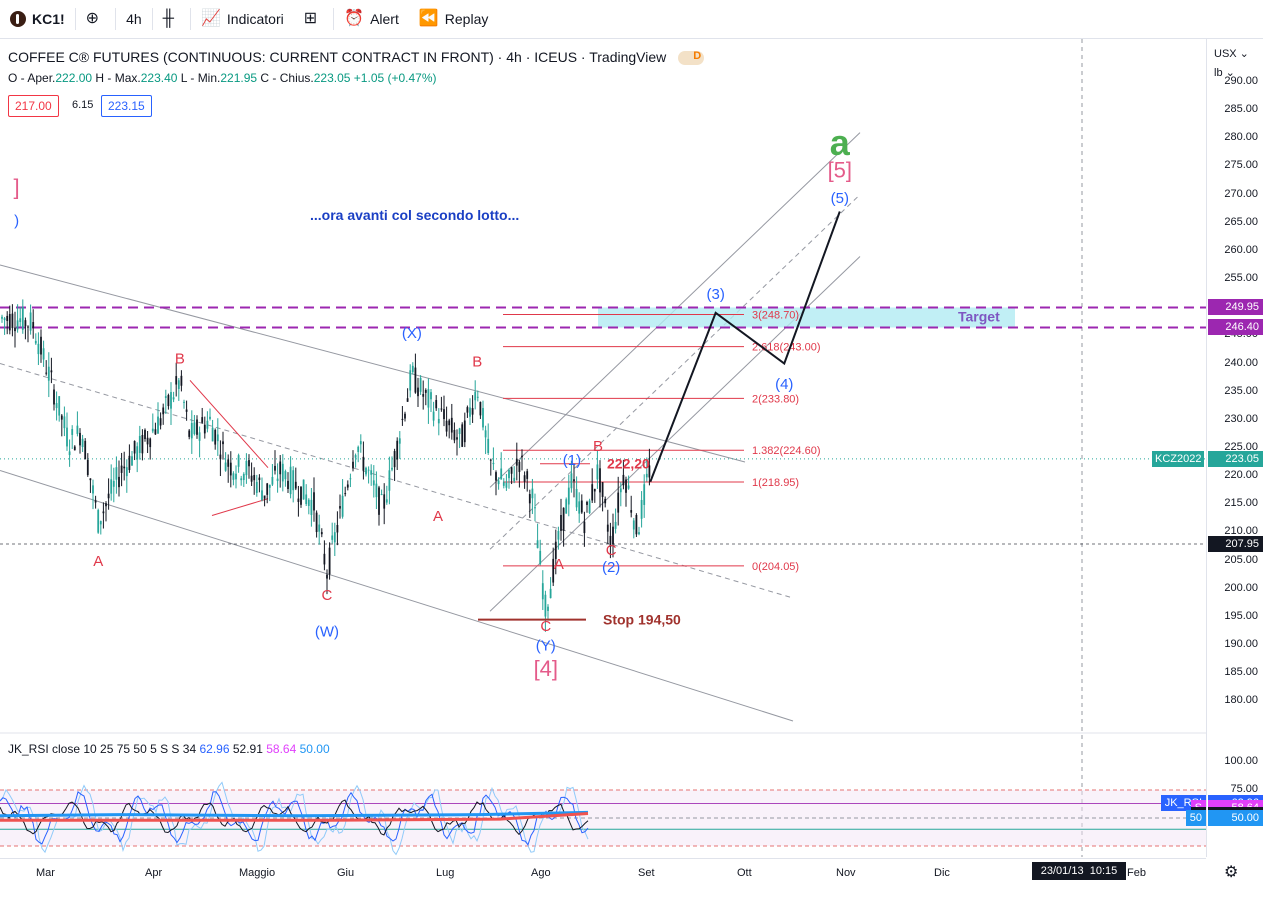 Image resolution: width=1263 pixels, height=897 pixels. I want to click on fib-level-label: 0(204.05), so click(775, 567).